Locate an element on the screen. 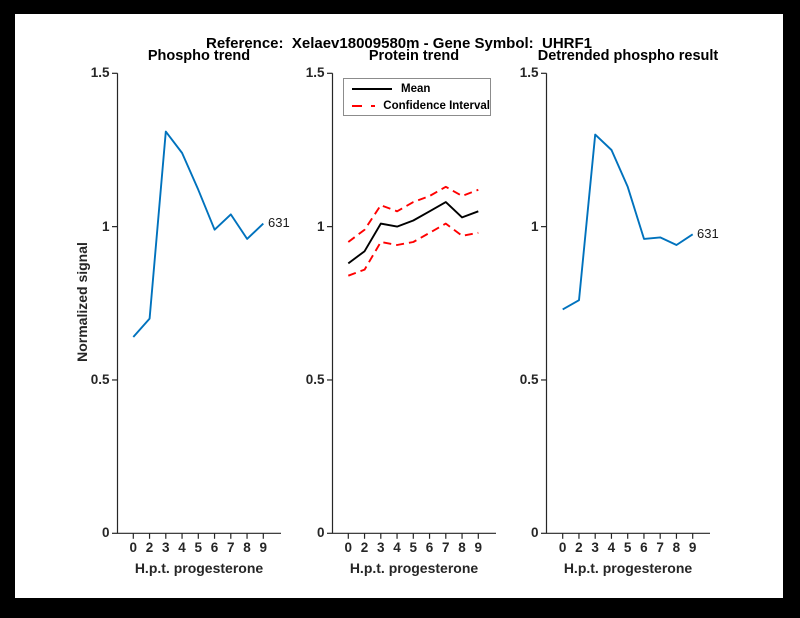 The height and width of the screenshot is (618, 800). subplot1-x-tick-label: 2 is located at coordinates (149, 547).